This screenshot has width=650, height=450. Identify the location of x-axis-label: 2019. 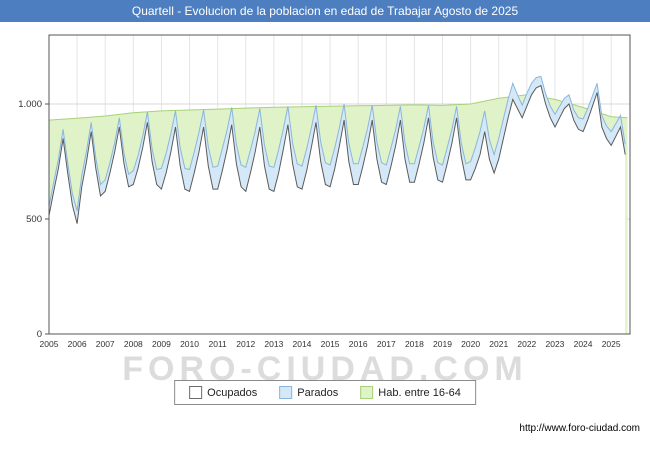
(442, 344).